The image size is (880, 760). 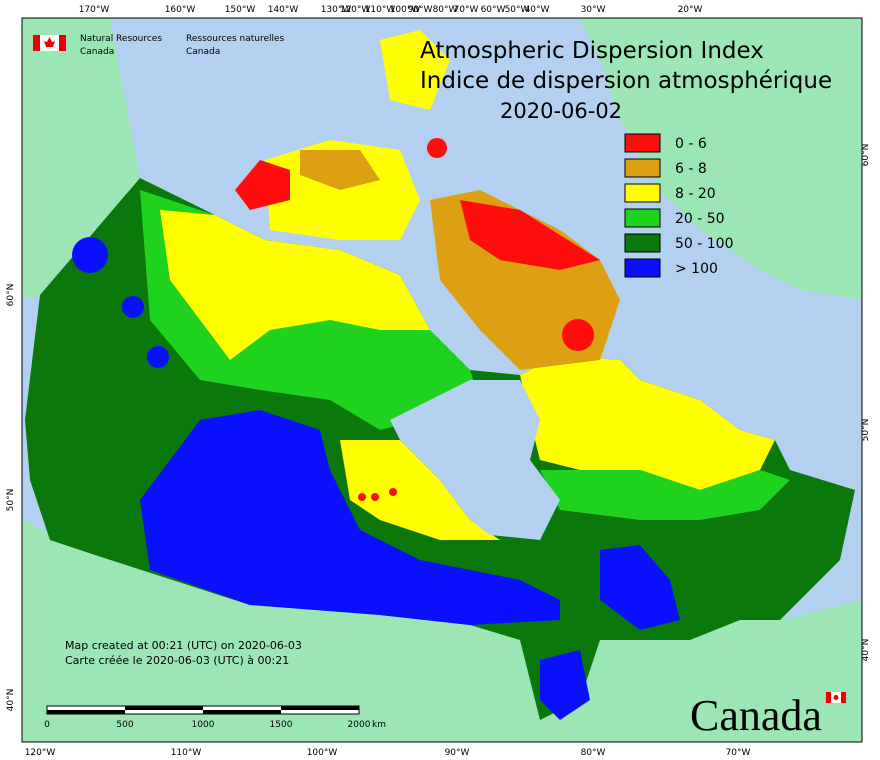 What do you see at coordinates (565, 685) in the screenshot?
I see `blue-ontario` at bounding box center [565, 685].